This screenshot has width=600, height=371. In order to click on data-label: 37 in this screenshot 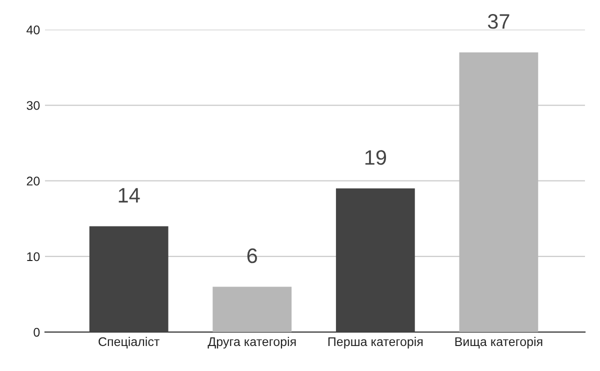, I will do `click(499, 21)`.